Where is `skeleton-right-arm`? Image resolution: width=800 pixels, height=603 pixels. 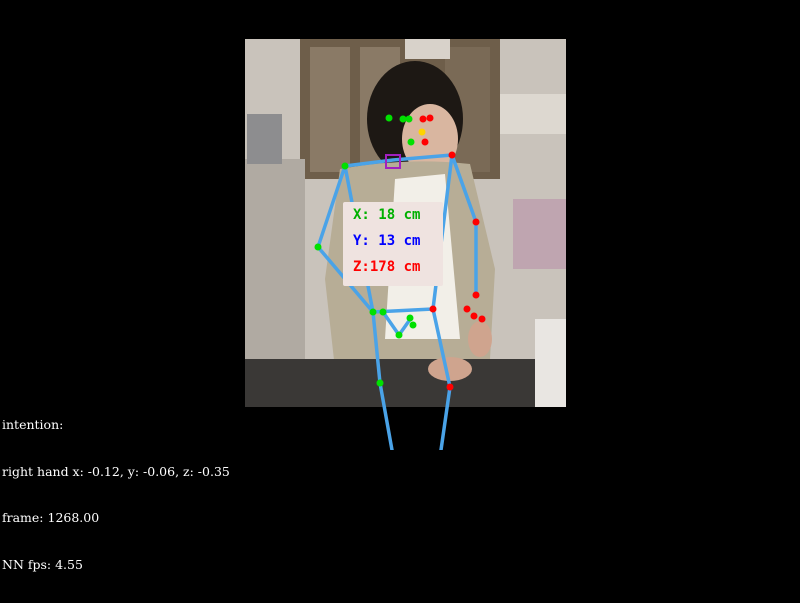 skeleton-right-arm is located at coordinates (464, 225).